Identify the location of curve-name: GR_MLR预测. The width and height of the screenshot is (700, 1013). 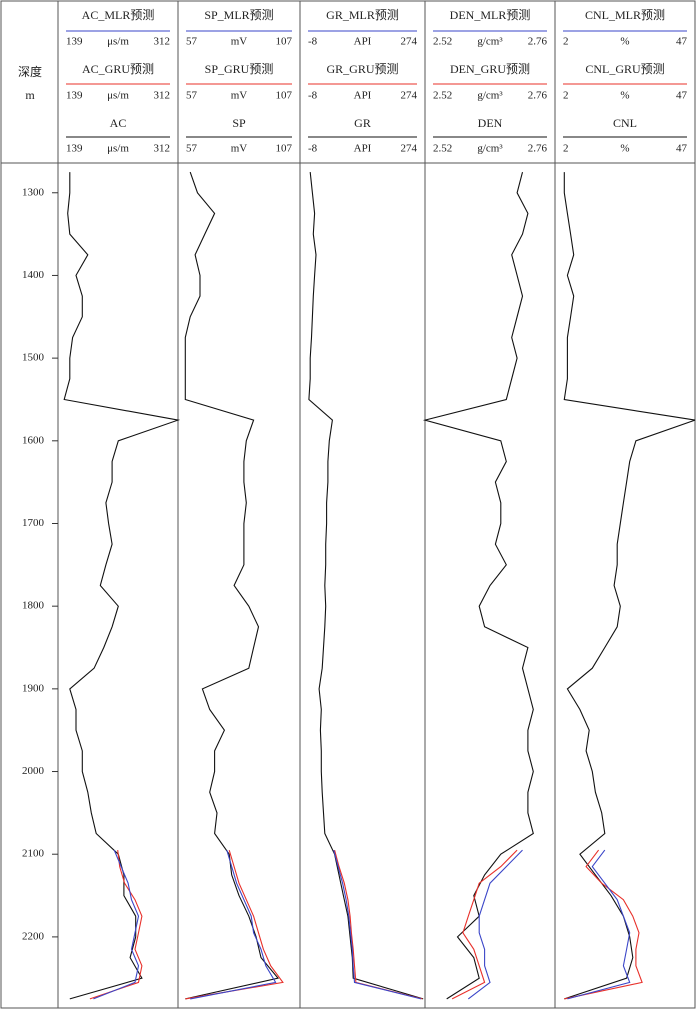
(362, 15).